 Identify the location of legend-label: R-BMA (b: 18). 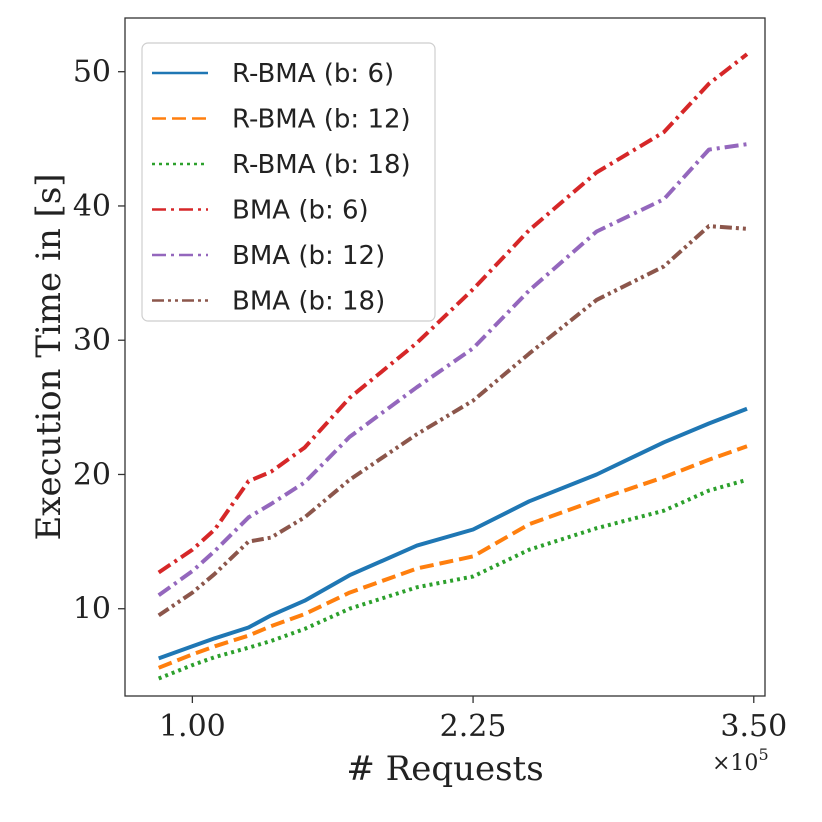
(321, 165).